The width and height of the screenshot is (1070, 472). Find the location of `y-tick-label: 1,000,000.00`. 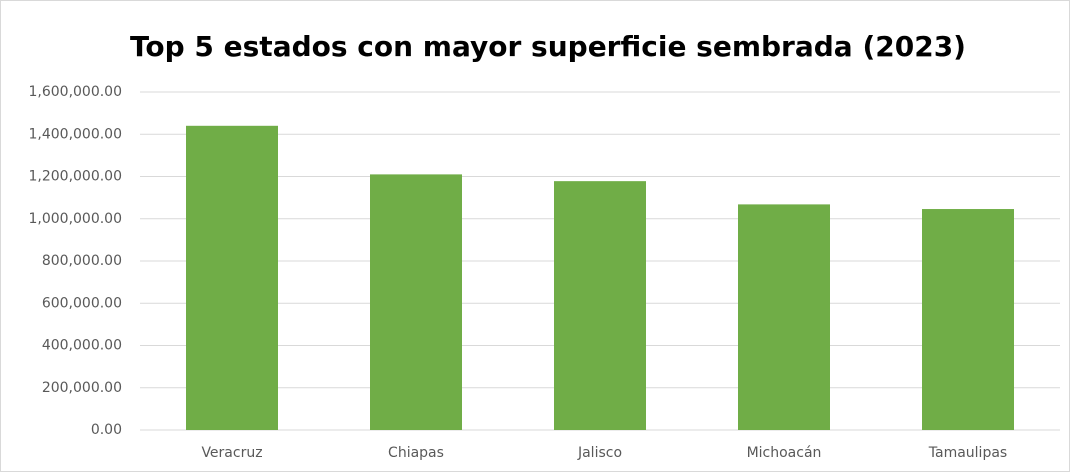

y-tick-label: 1,000,000.00 is located at coordinates (75, 219).